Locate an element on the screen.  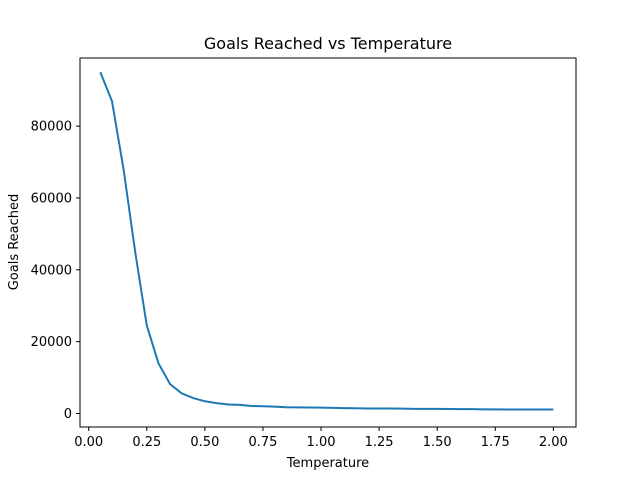
x-tick-label: 2.00 is located at coordinates (553, 442).